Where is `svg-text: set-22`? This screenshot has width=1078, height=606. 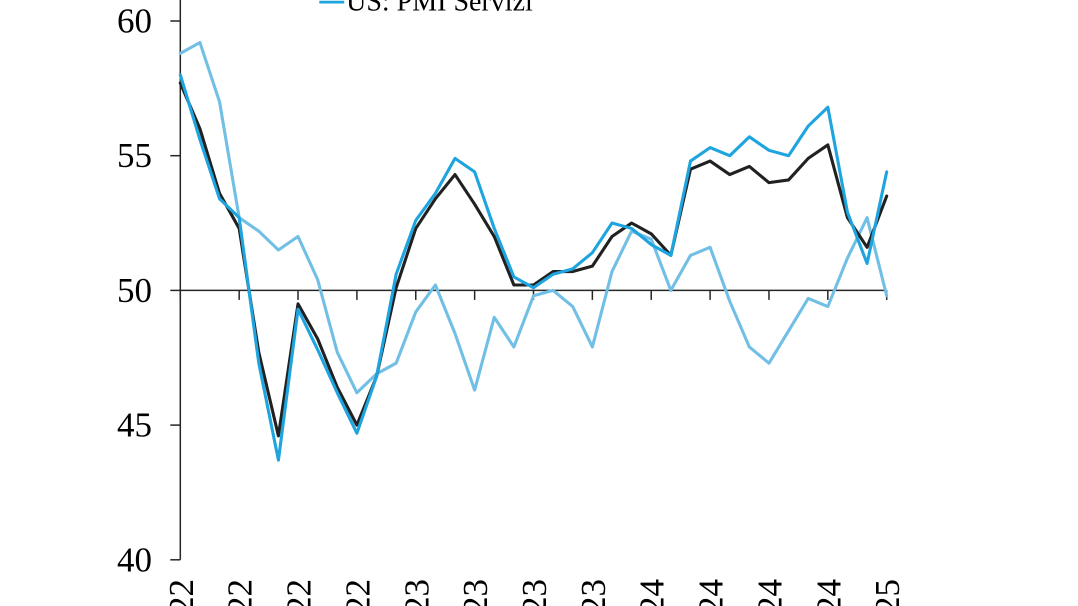
svg-text: set-22 is located at coordinates (299, 592).